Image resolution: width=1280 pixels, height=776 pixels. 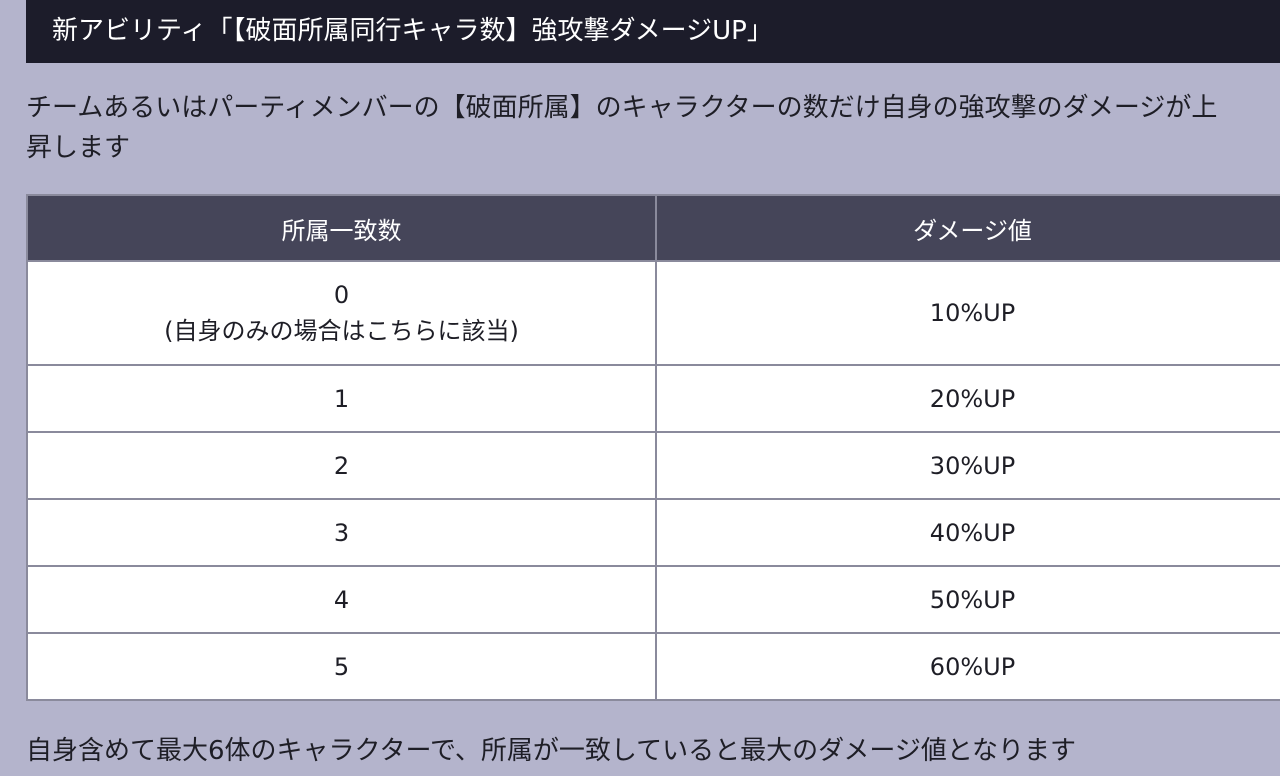 I want to click on damage-cell: 30%UP, so click(x=967, y=465).